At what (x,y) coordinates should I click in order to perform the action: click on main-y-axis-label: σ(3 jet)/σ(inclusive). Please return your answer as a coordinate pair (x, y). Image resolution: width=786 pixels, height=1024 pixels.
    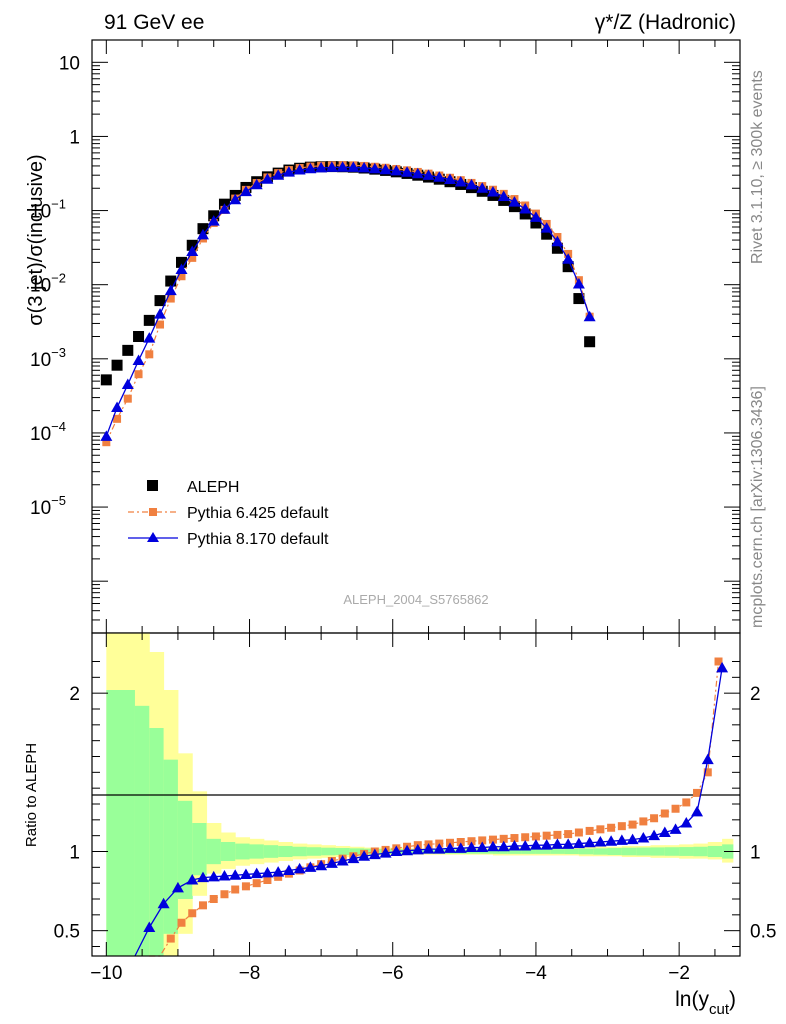
    Looking at the image, I should click on (36, 239).